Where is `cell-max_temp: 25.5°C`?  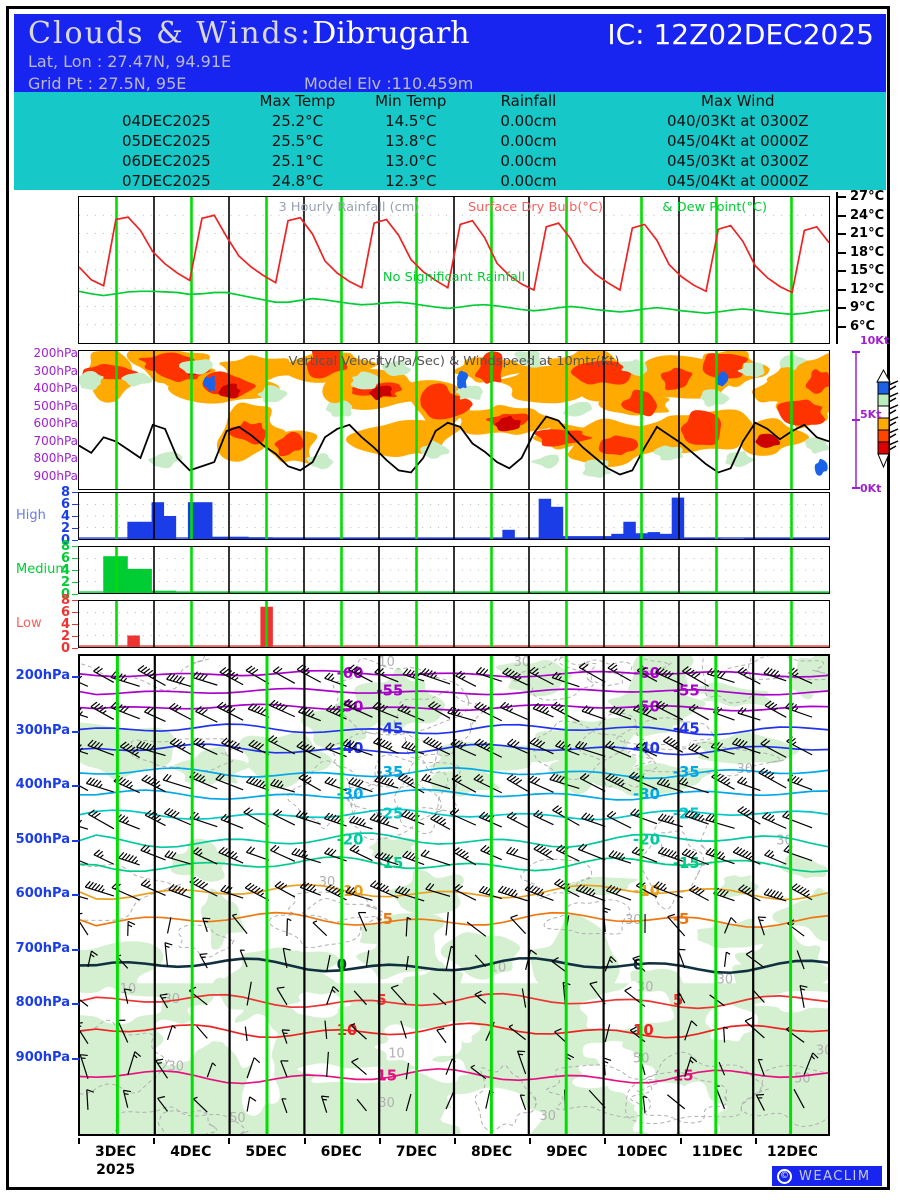 cell-max_temp: 25.5°C is located at coordinates (297, 141).